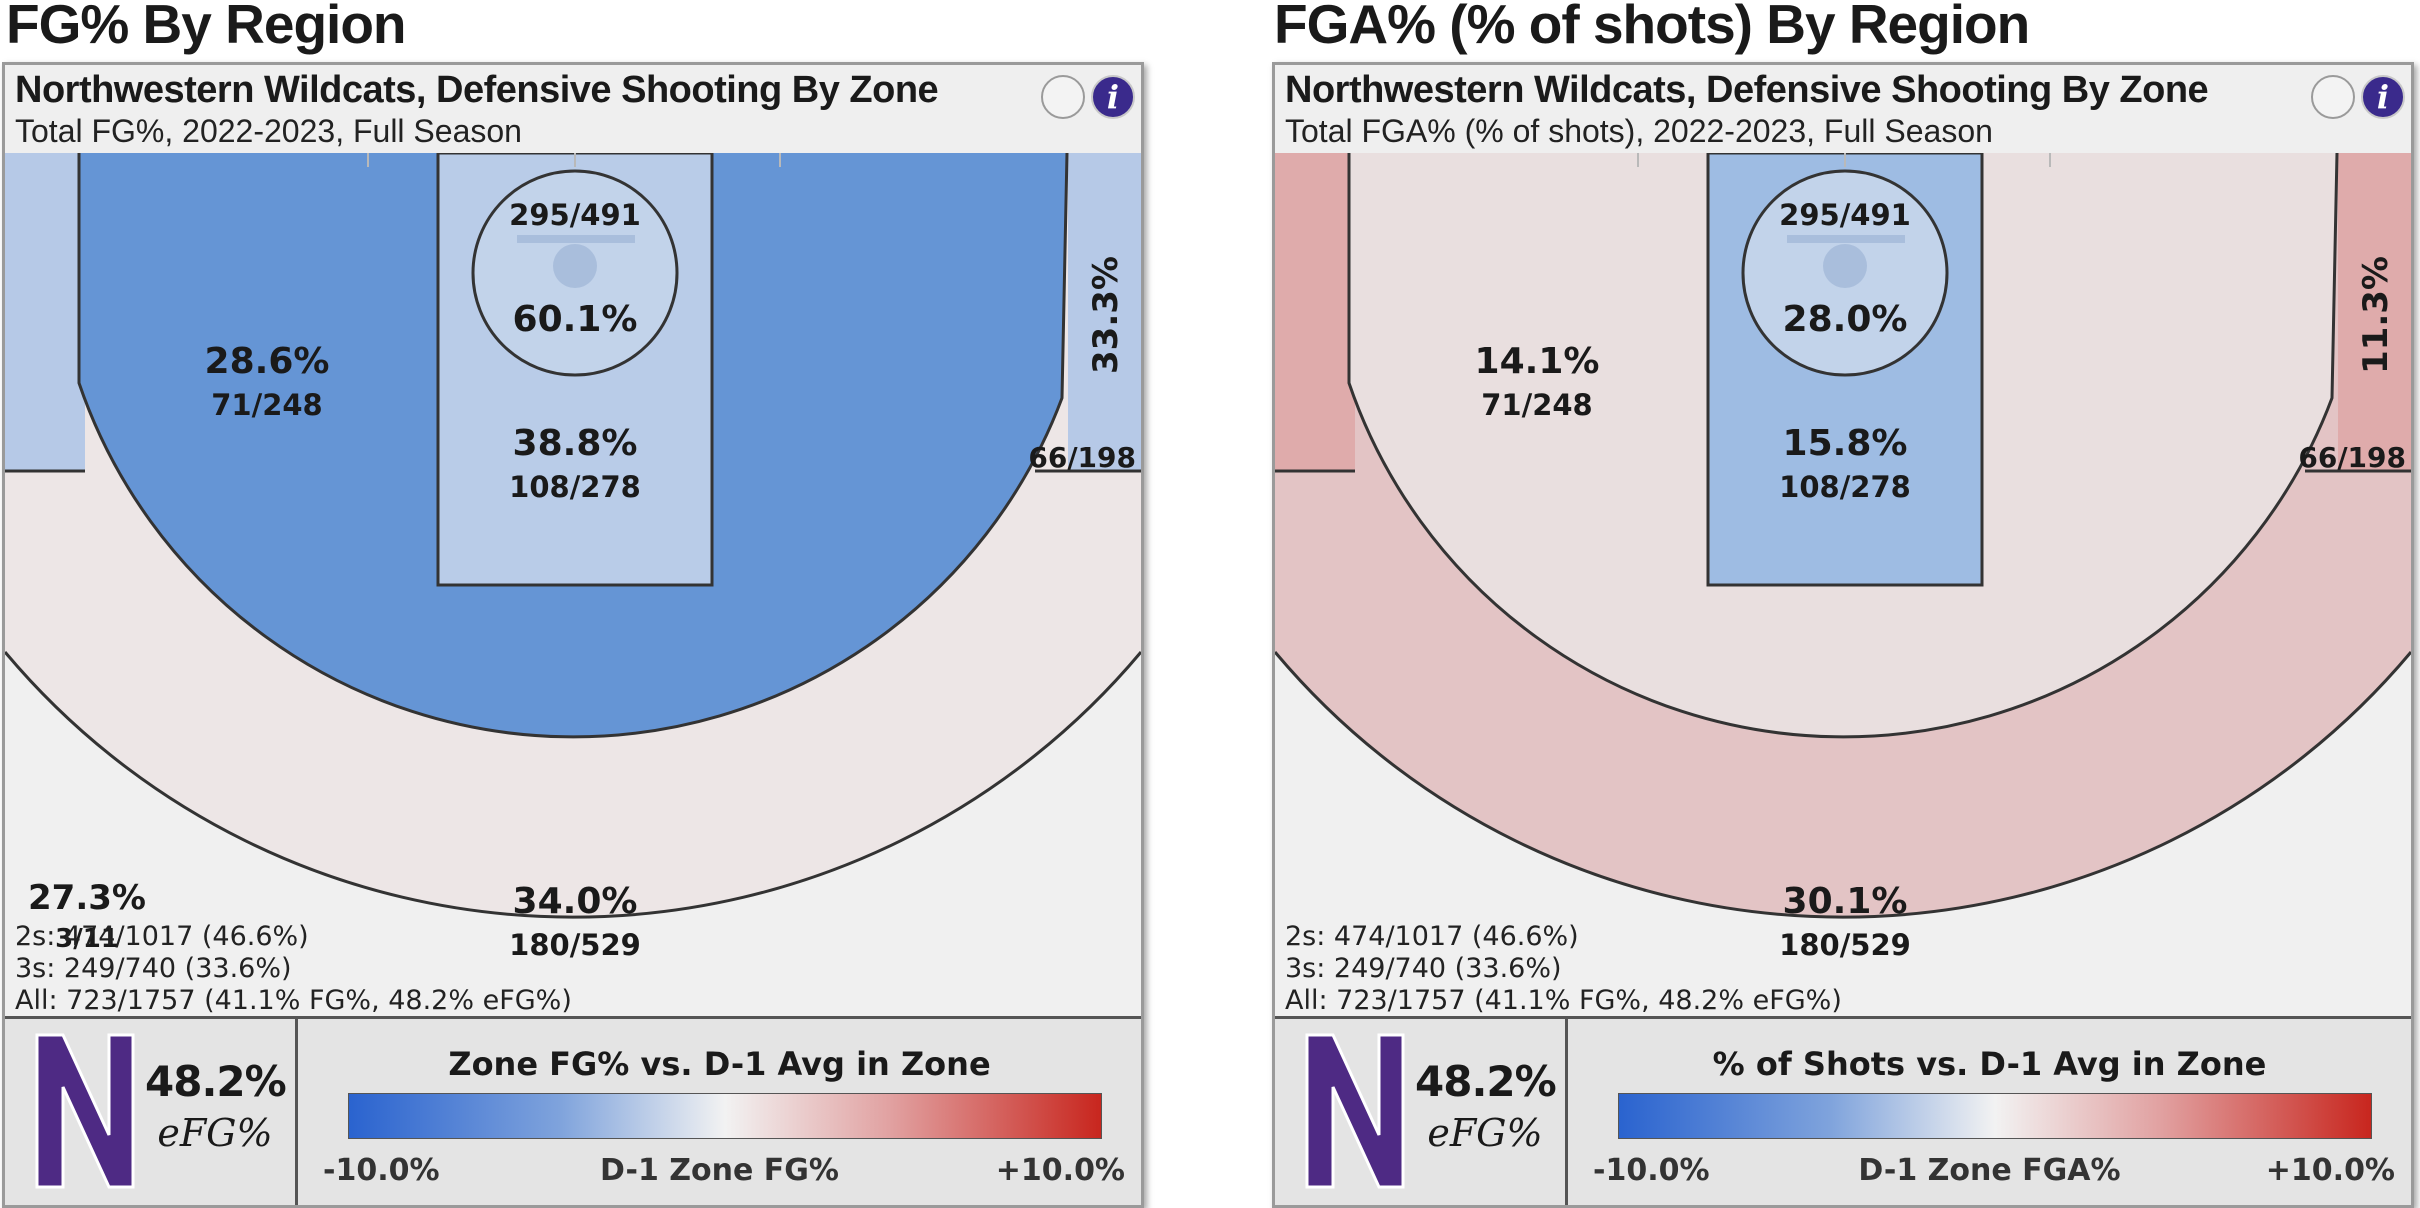 This screenshot has width=2420, height=1208. Describe the element at coordinates (268, 131) in the screenshot. I see `chart-subtitle: Total FG%, 2022-2023, Full Season` at that location.